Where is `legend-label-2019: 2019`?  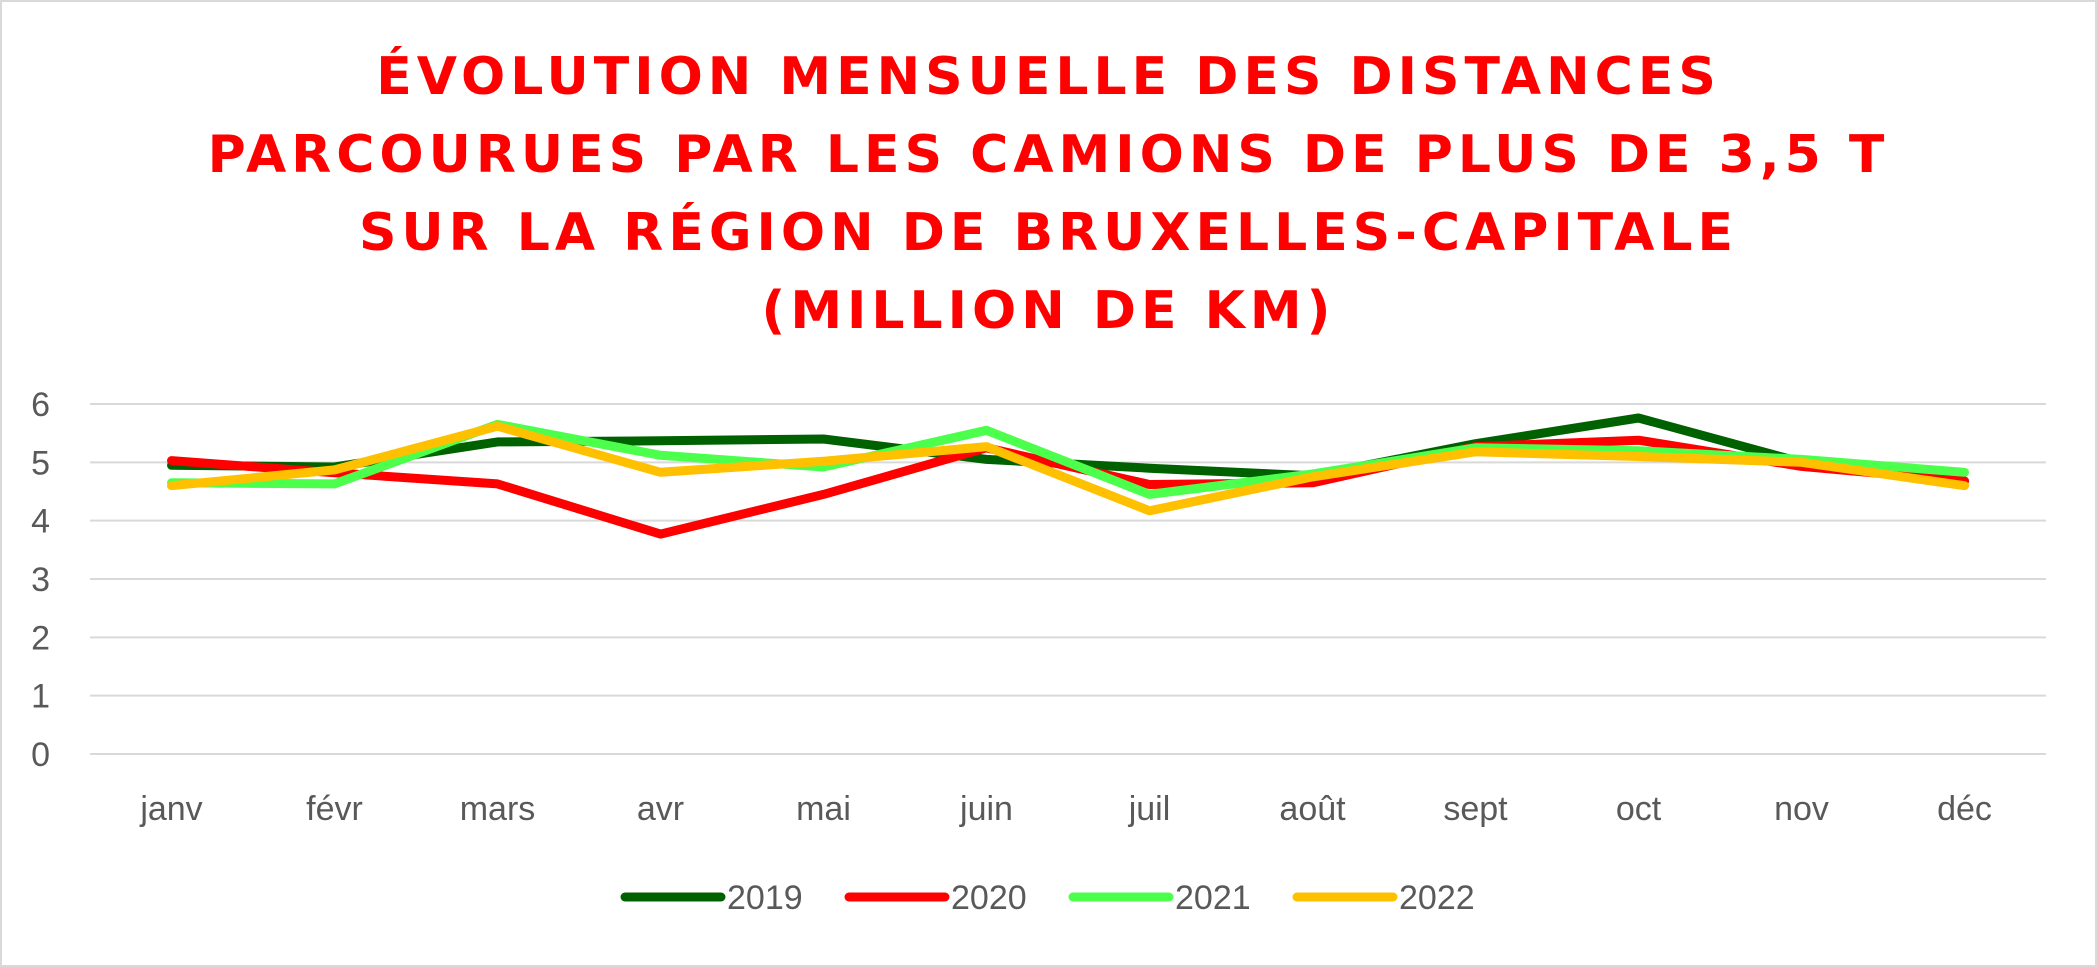
legend-label-2019: 2019 is located at coordinates (765, 898).